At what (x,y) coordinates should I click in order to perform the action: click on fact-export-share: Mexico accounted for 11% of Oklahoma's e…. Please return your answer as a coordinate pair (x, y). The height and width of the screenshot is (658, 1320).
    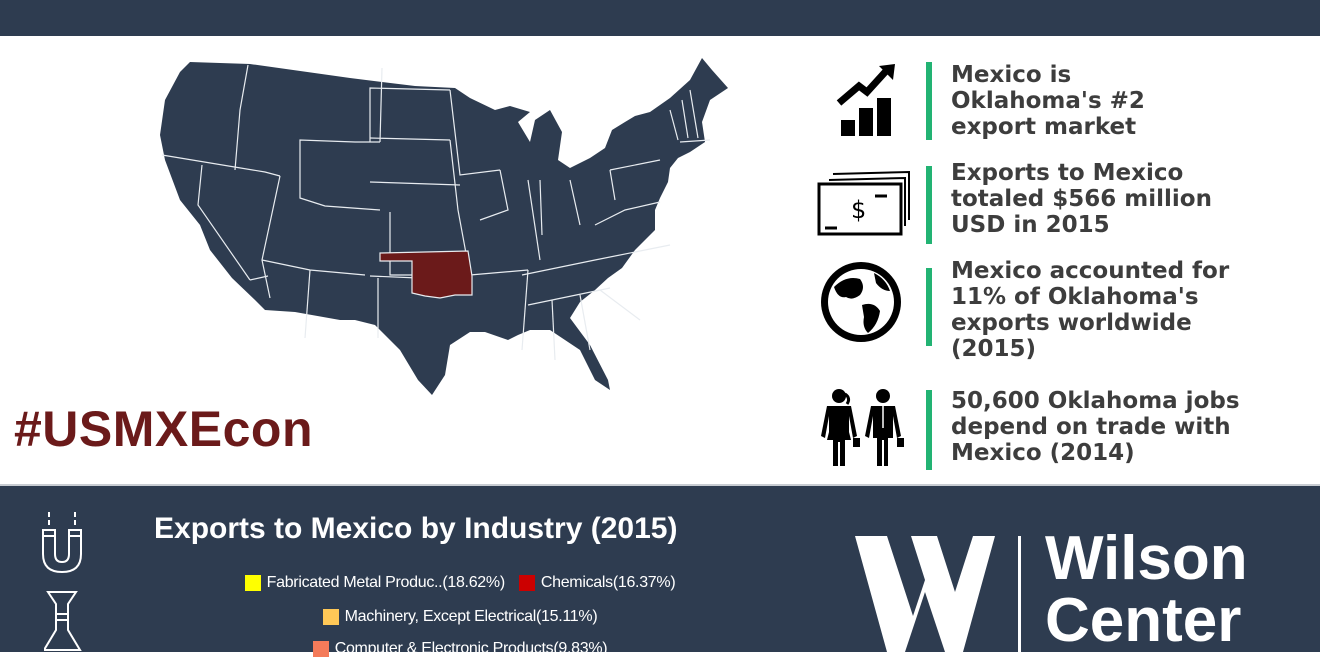
    Looking at the image, I should click on (1056, 310).